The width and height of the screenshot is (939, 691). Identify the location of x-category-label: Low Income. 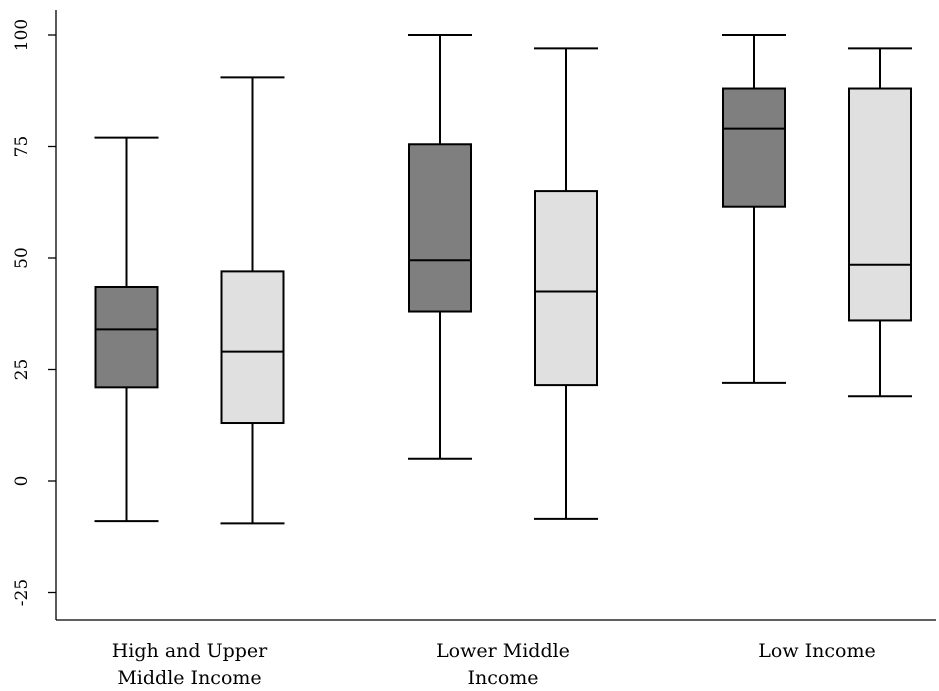
(816, 651).